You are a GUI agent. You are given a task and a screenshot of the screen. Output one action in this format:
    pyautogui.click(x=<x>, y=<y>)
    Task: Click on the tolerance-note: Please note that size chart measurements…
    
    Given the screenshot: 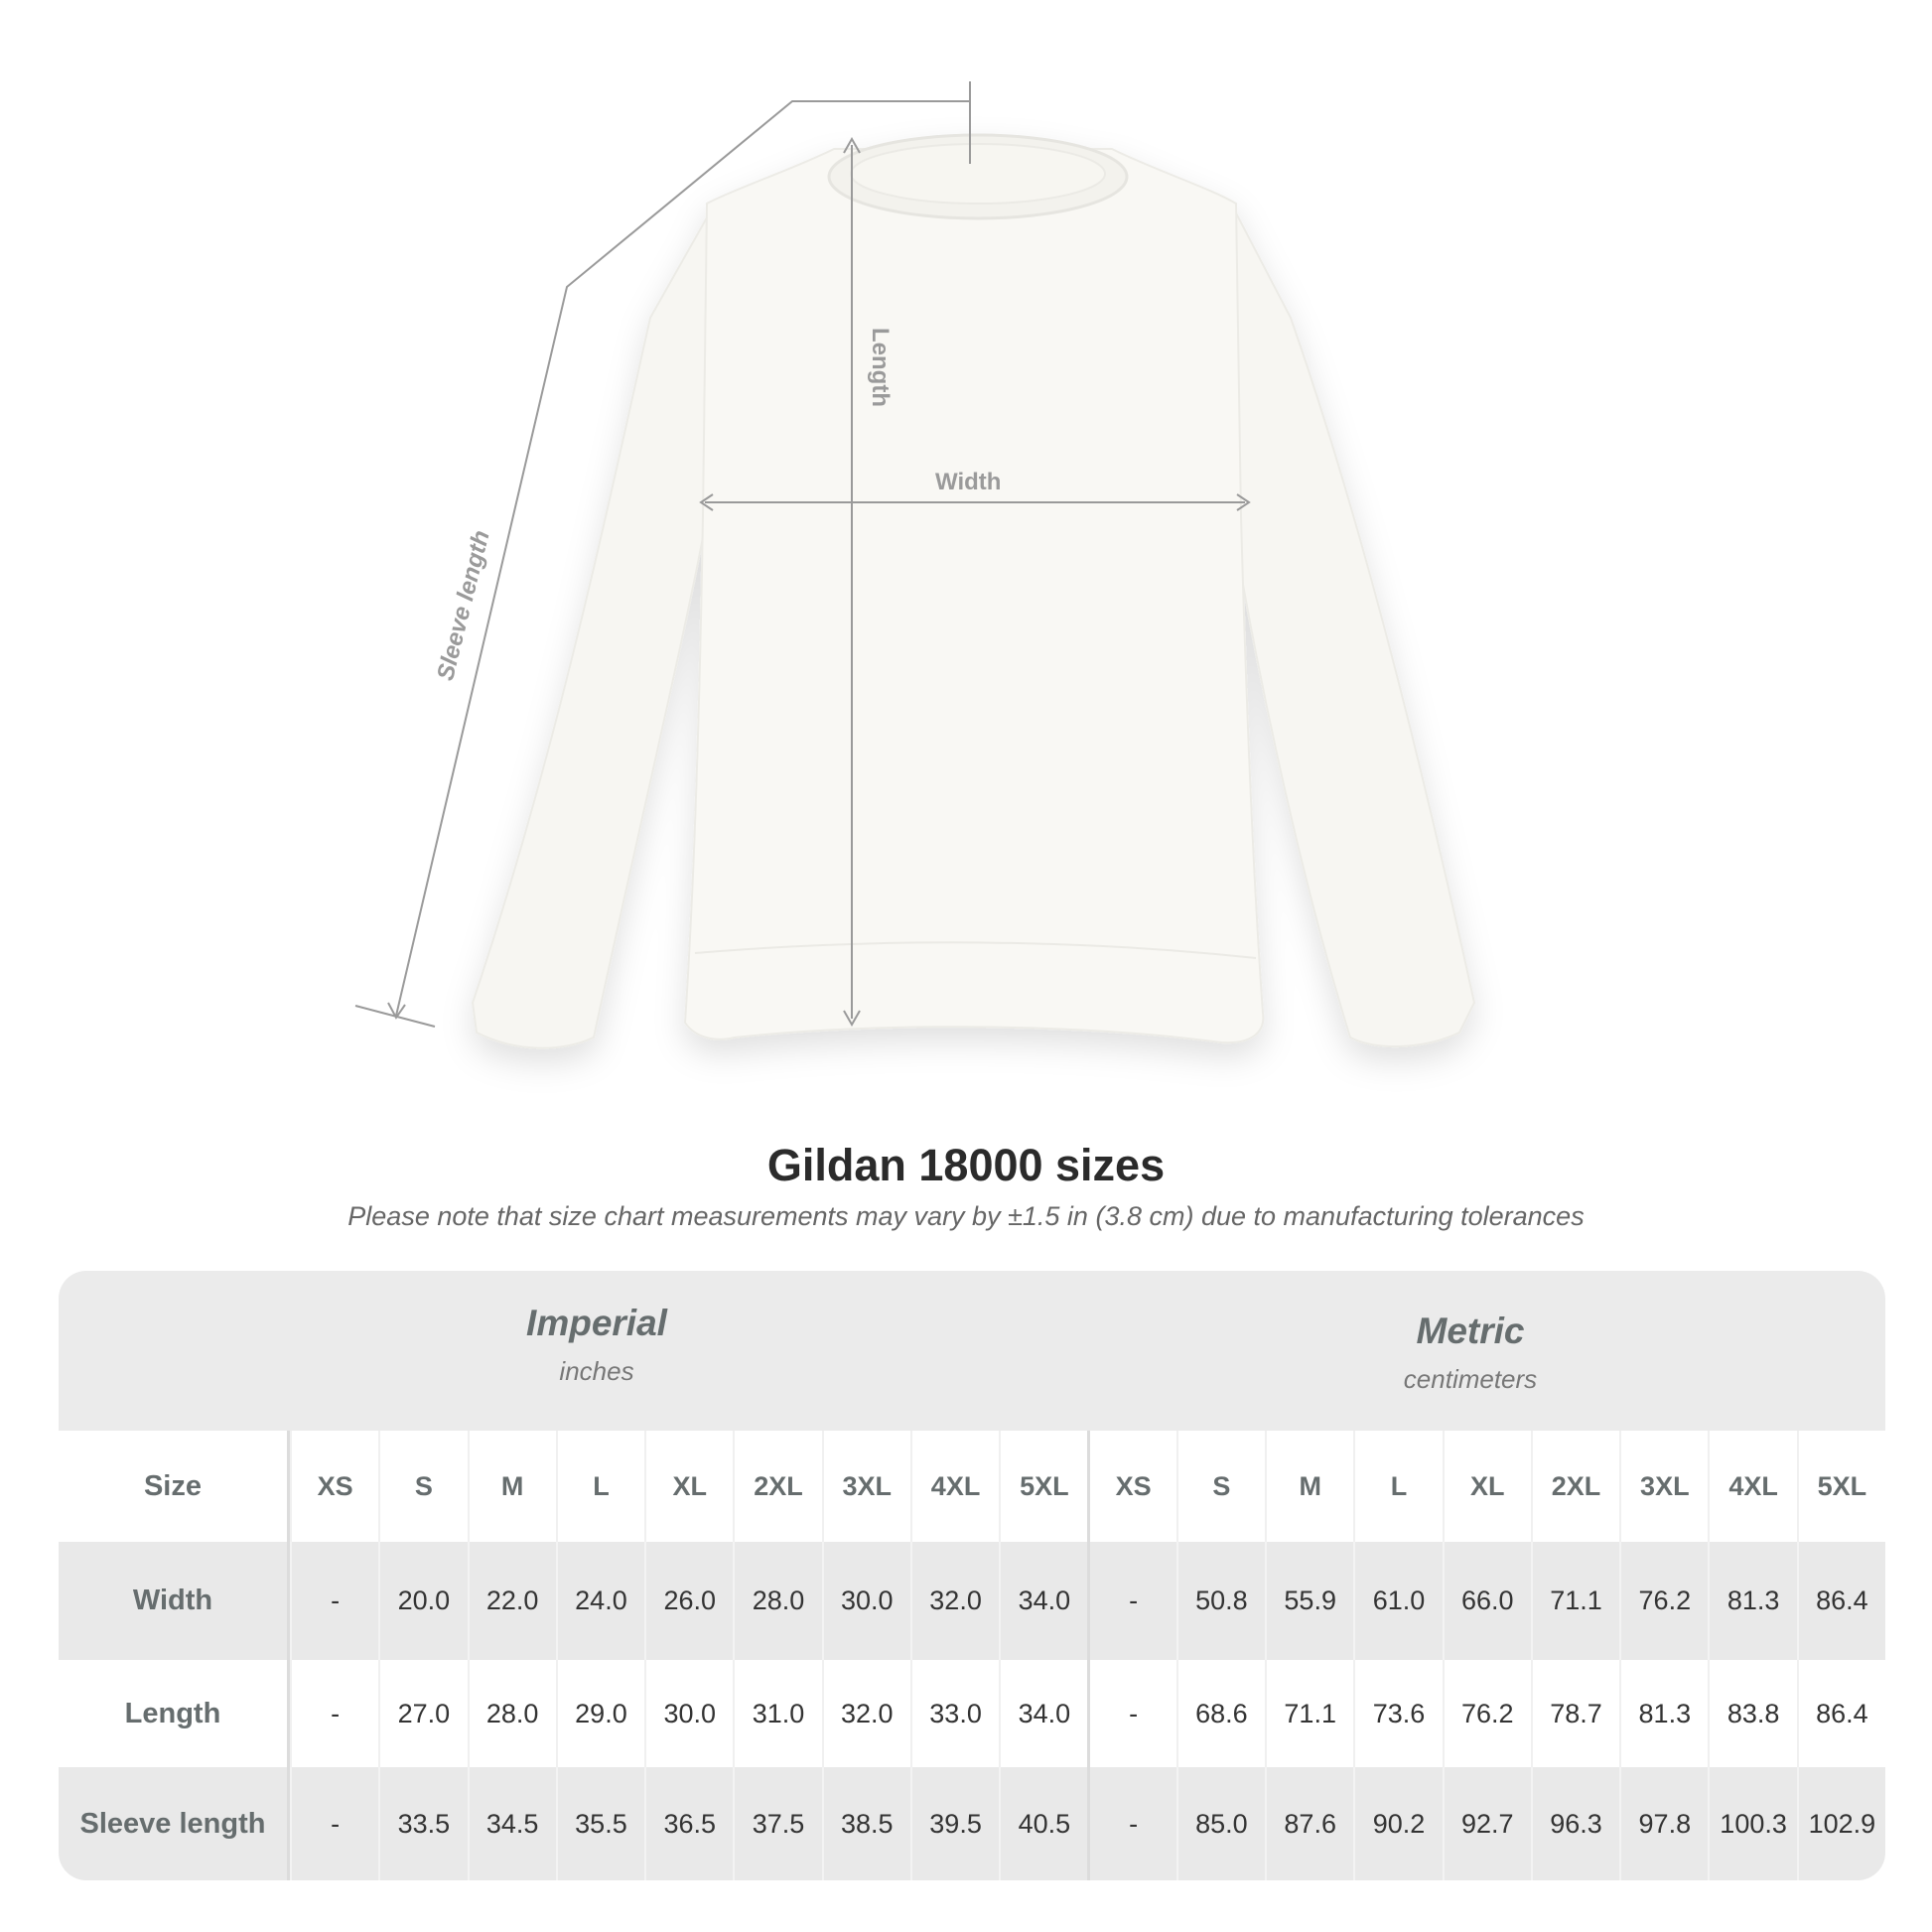 What is the action you would take?
    pyautogui.click(x=966, y=1216)
    